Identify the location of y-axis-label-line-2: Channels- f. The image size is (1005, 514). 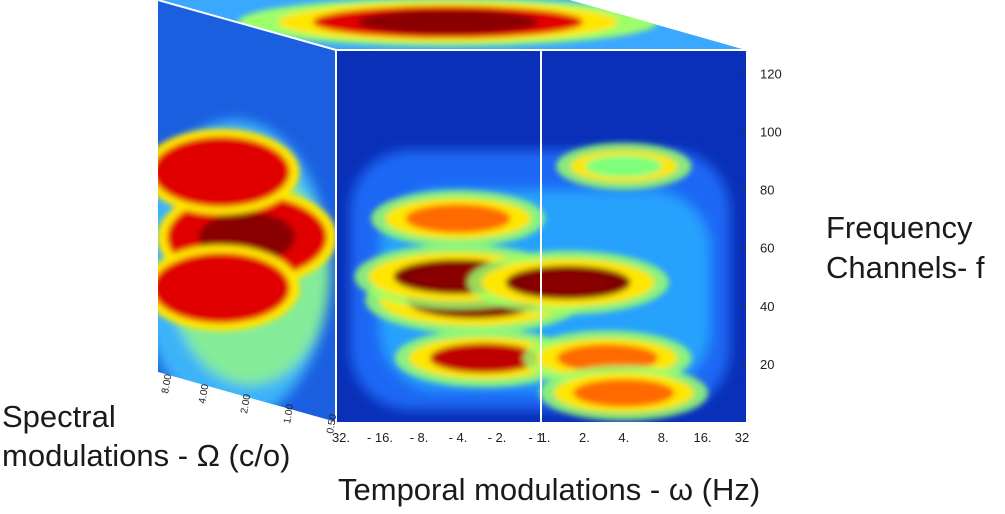
(905, 267).